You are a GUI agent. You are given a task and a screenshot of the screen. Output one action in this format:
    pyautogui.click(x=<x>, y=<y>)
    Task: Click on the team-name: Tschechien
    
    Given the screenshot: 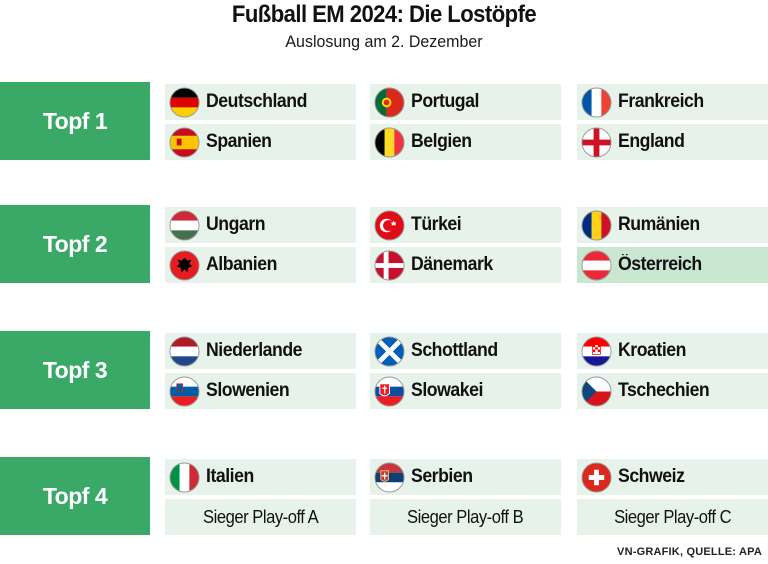 What is the action you would take?
    pyautogui.click(x=664, y=390)
    